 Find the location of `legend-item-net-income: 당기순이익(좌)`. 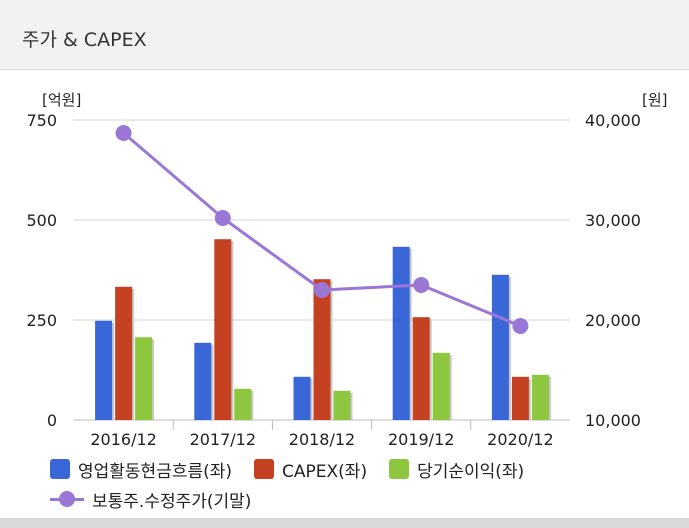

legend-item-net-income: 당기순이익(좌) is located at coordinates (456, 469).